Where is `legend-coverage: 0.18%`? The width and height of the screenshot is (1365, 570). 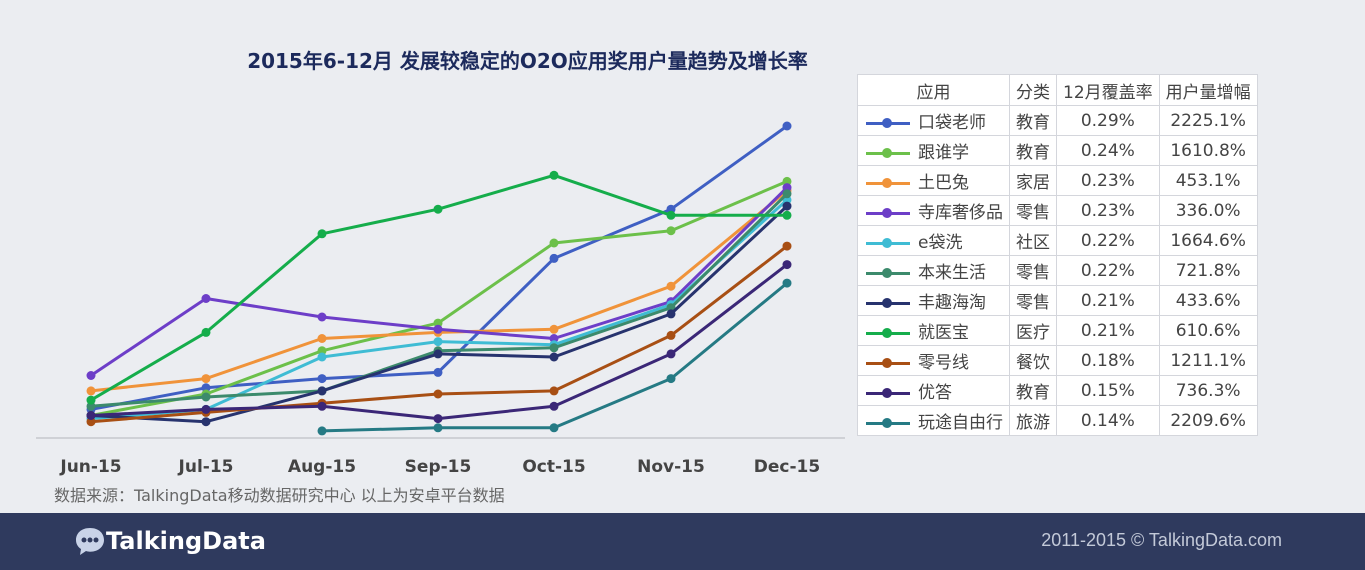 legend-coverage: 0.18% is located at coordinates (1108, 360).